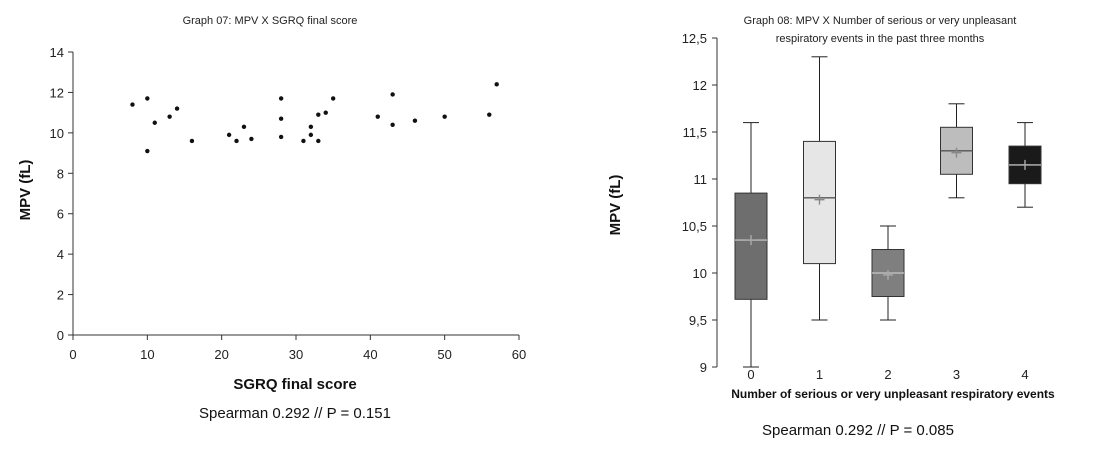 Image resolution: width=1109 pixels, height=454 pixels. What do you see at coordinates (700, 273) in the screenshot?
I see `boxplot-y-tick-label: 10` at bounding box center [700, 273].